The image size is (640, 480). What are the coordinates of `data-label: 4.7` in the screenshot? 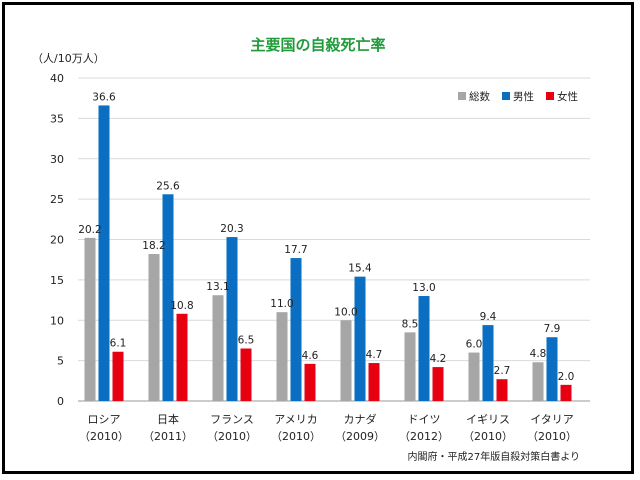 It's located at (374, 355).